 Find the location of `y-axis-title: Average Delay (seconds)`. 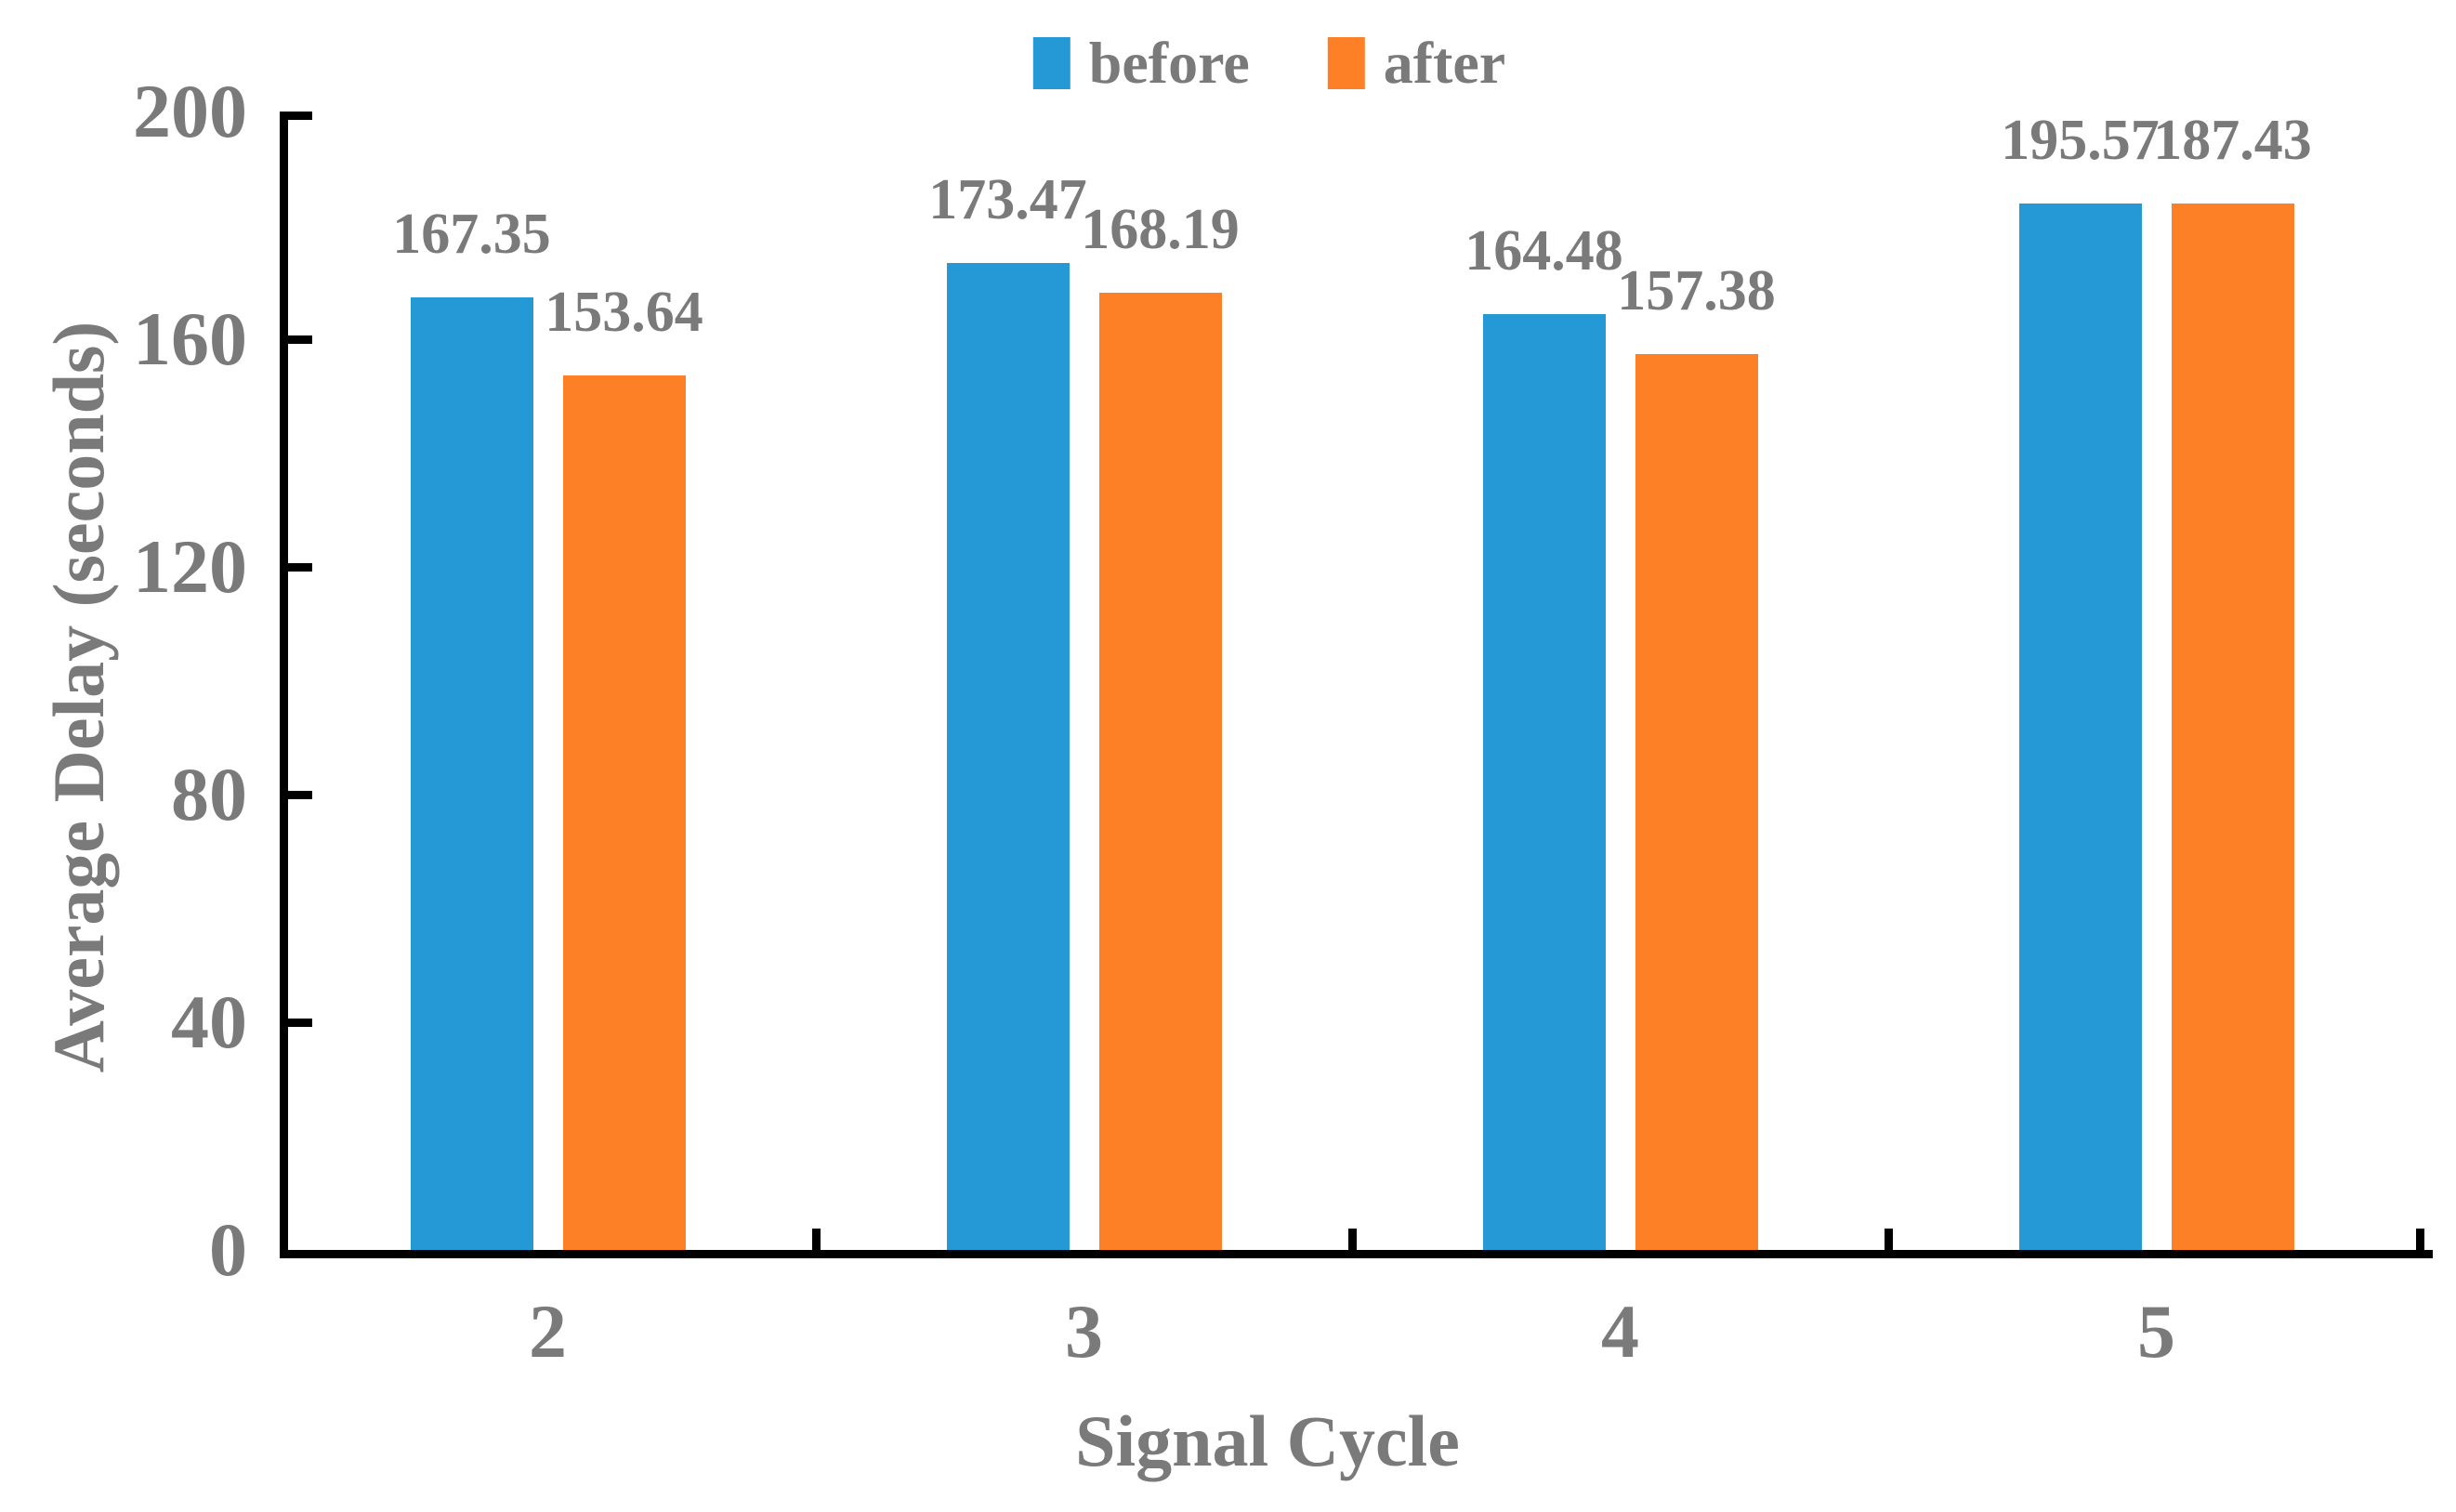

y-axis-title: Average Delay (seconds) is located at coordinates (78, 697).